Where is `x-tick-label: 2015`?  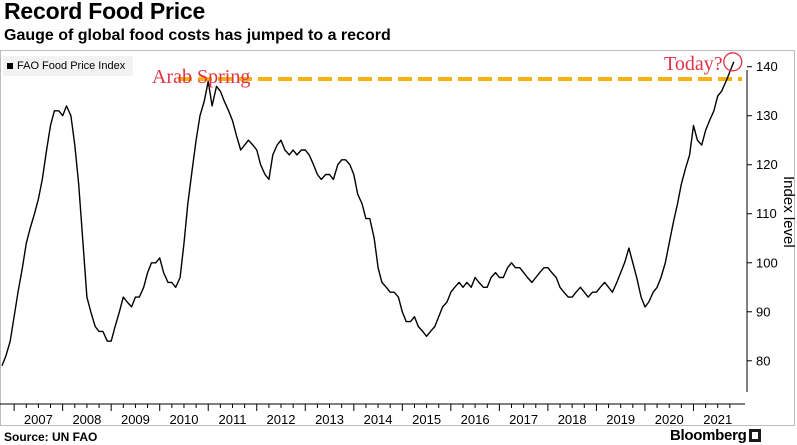
x-tick-label: 2015 is located at coordinates (426, 419).